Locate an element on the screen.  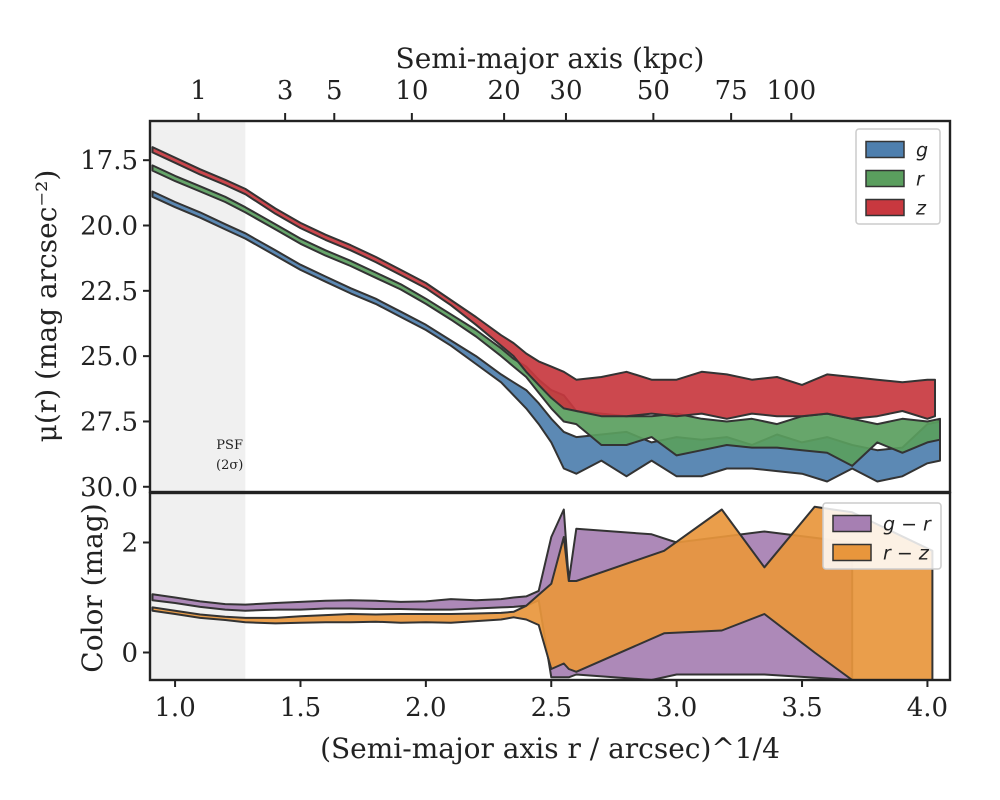
tick-label: 27.5 is located at coordinates (109, 422).